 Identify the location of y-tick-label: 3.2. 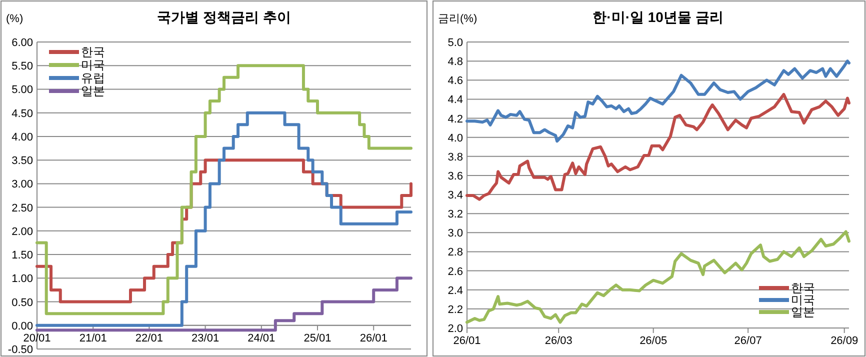
(455, 214).